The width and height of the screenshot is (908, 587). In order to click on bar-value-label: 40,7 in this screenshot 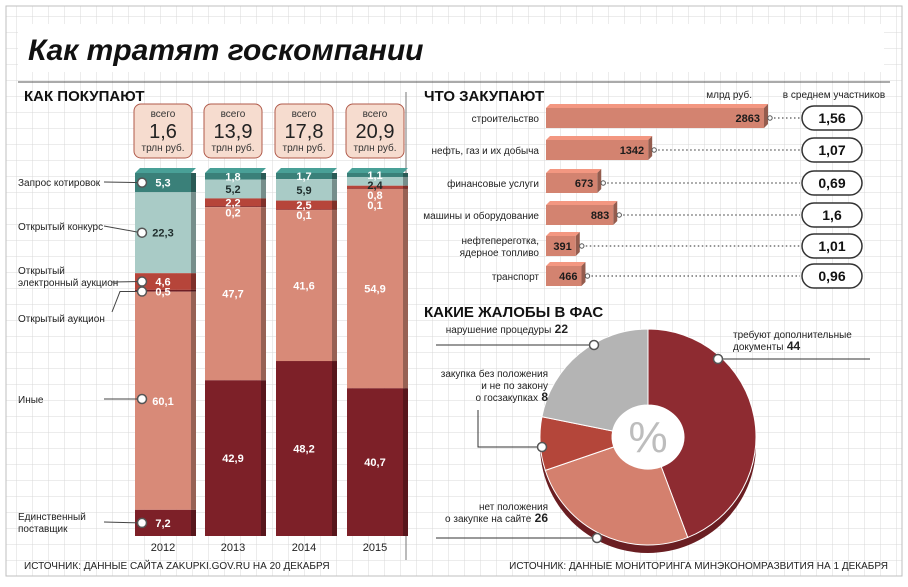, I will do `click(374, 463)`.